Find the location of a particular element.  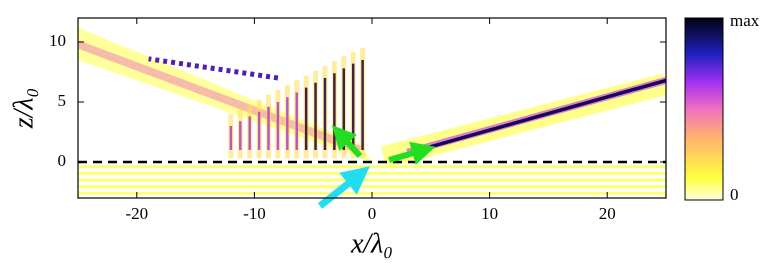

y-tick-label: 5 is located at coordinates (62, 100).